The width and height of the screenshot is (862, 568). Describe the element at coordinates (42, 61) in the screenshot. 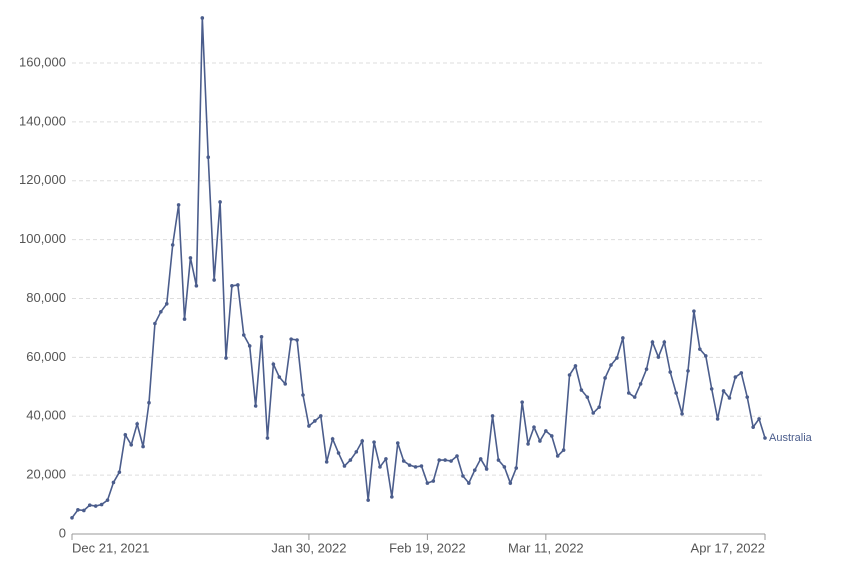

I see `y-tick-label: 160,000` at that location.